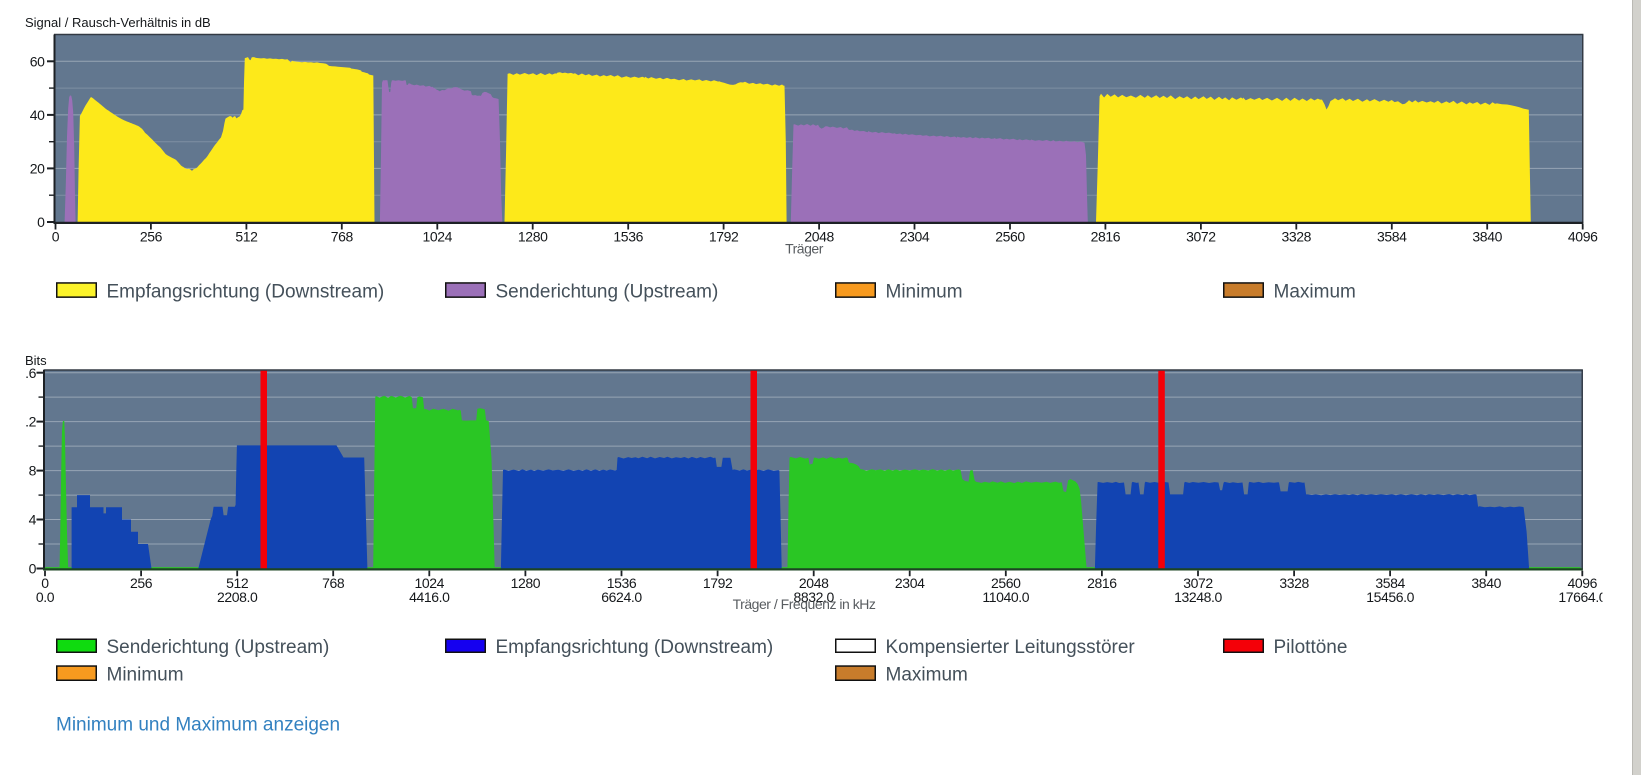 The height and width of the screenshot is (775, 1641). Describe the element at coordinates (429, 597) in the screenshot. I see `svg-text: 4416.0` at that location.